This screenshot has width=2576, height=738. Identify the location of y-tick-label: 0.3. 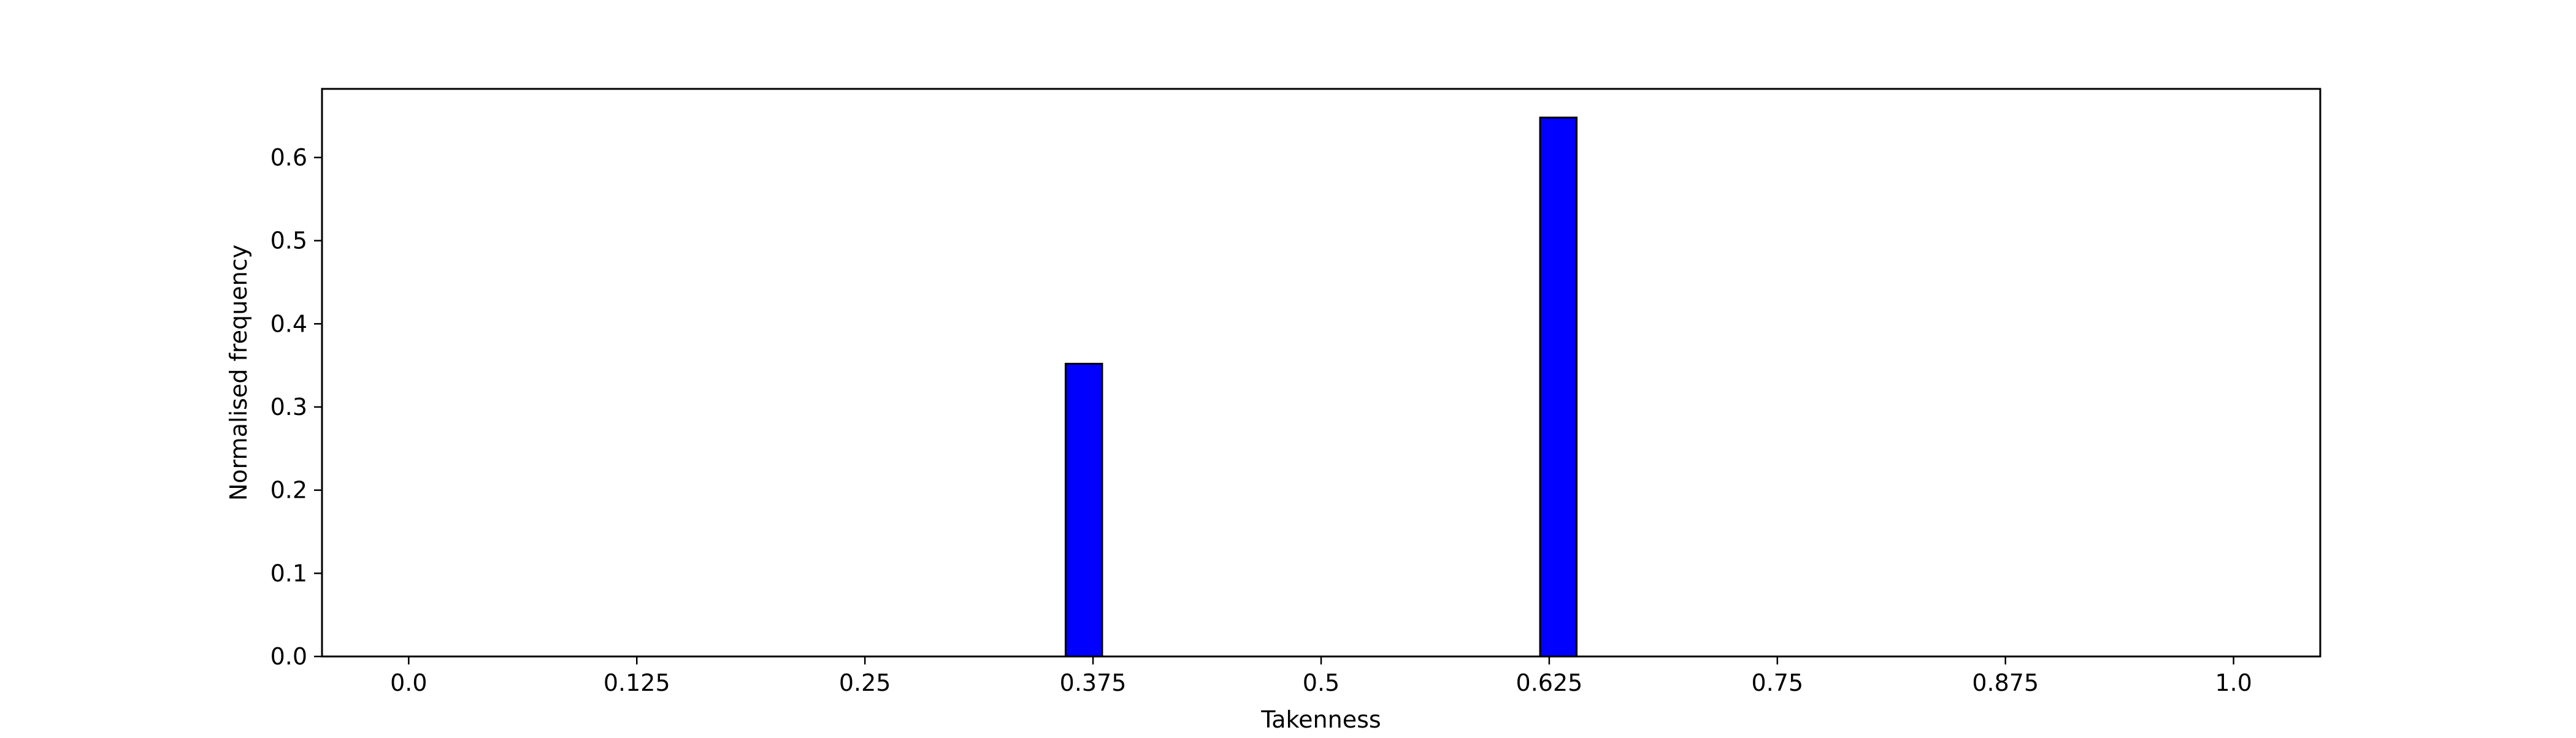
(288, 407).